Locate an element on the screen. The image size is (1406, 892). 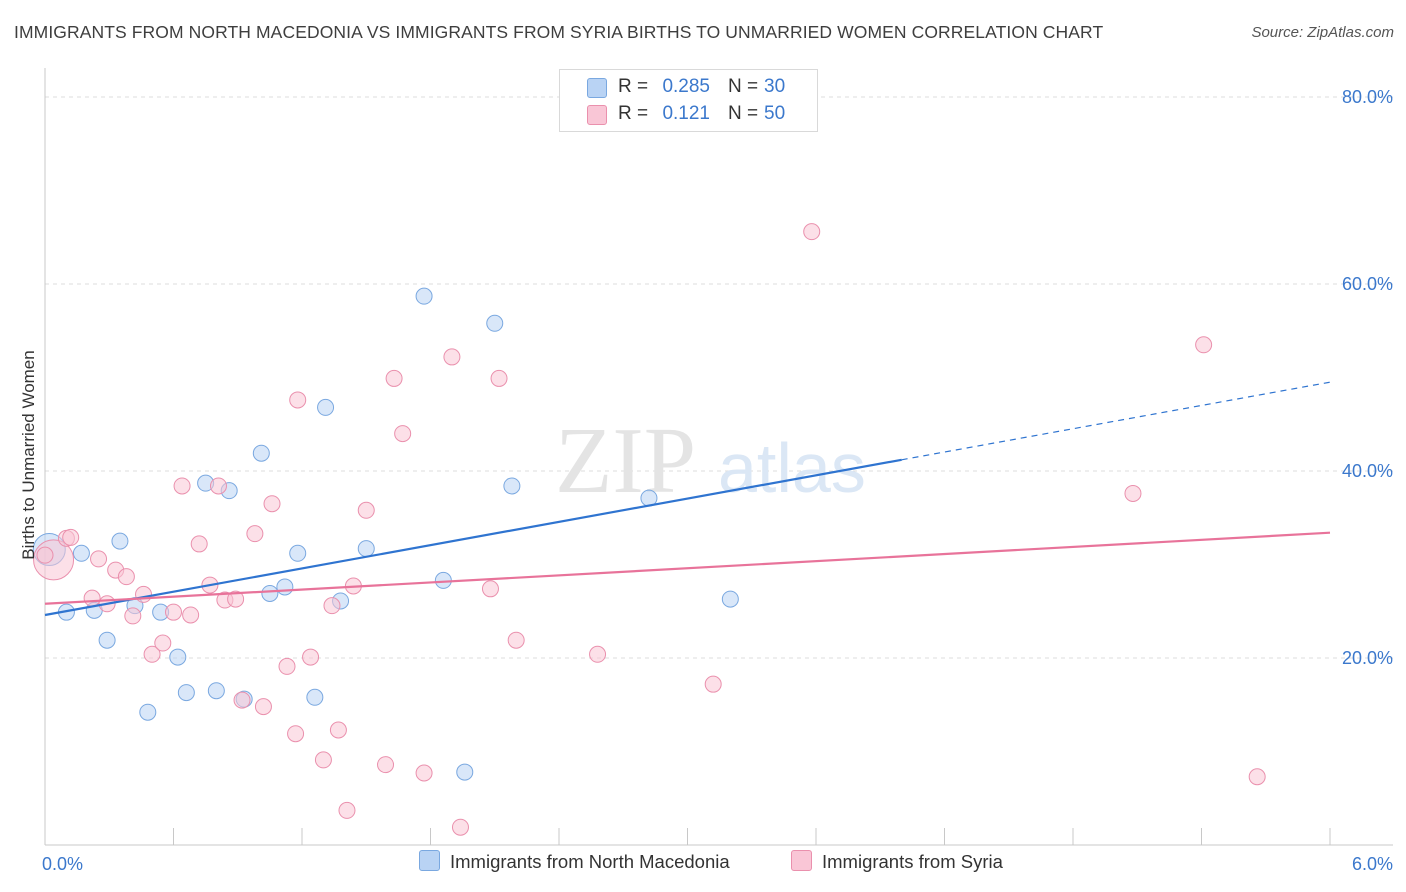
y-tick-label: 40.0% is located at coordinates (1367, 471).